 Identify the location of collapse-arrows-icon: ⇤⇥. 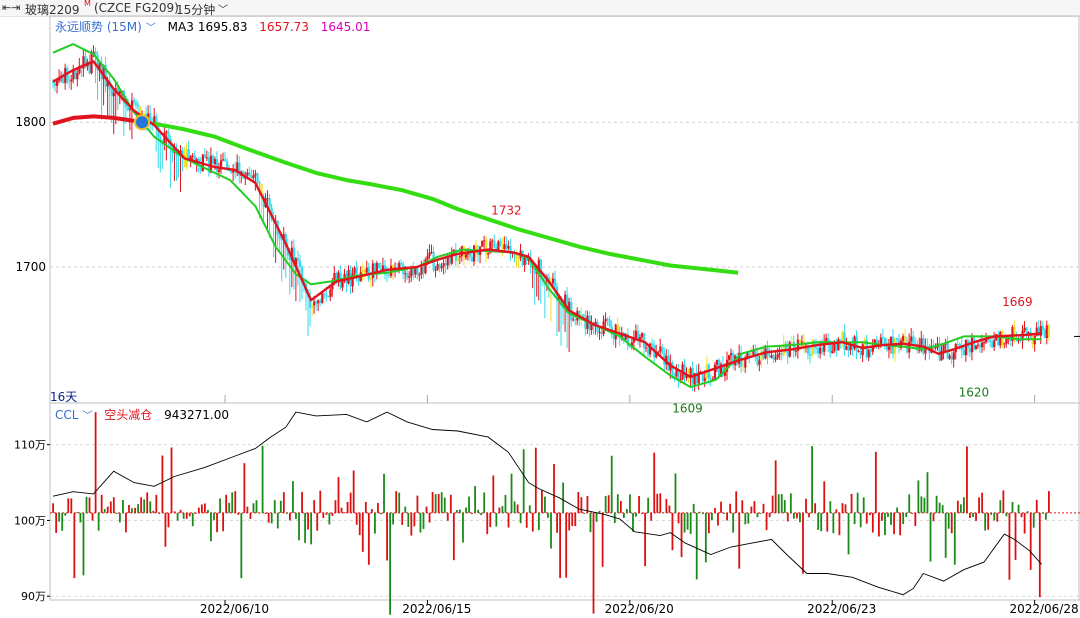
(11, 7).